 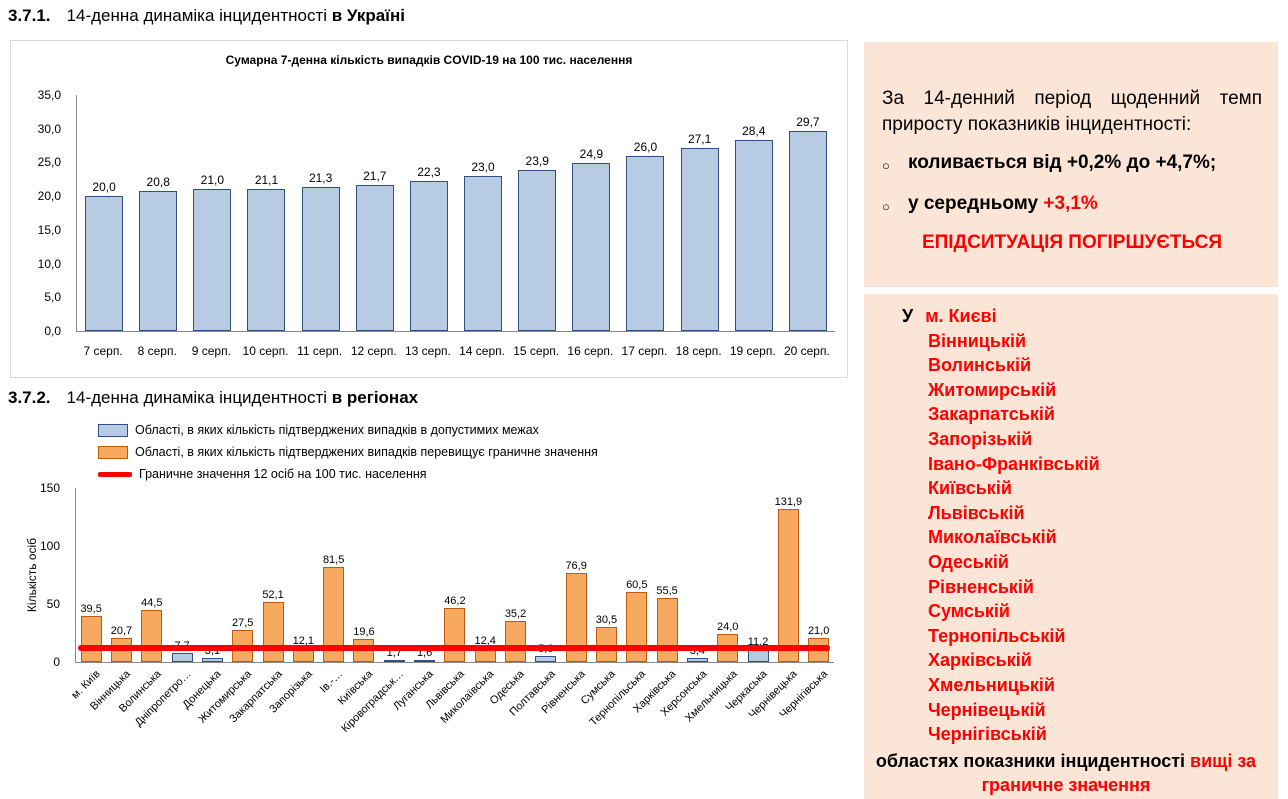 What do you see at coordinates (1072, 205) in the screenshot?
I see `bullet-average: ○ у середньому +3,1%` at bounding box center [1072, 205].